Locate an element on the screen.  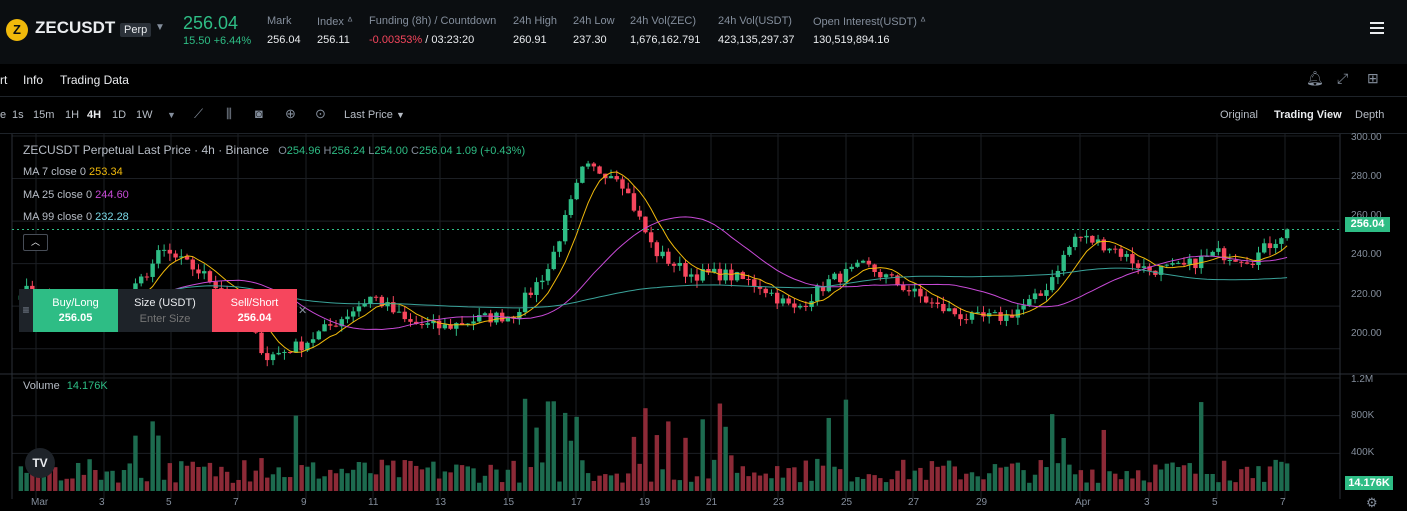
indicator-icon: ⟋ is located at coordinates (199, 113).